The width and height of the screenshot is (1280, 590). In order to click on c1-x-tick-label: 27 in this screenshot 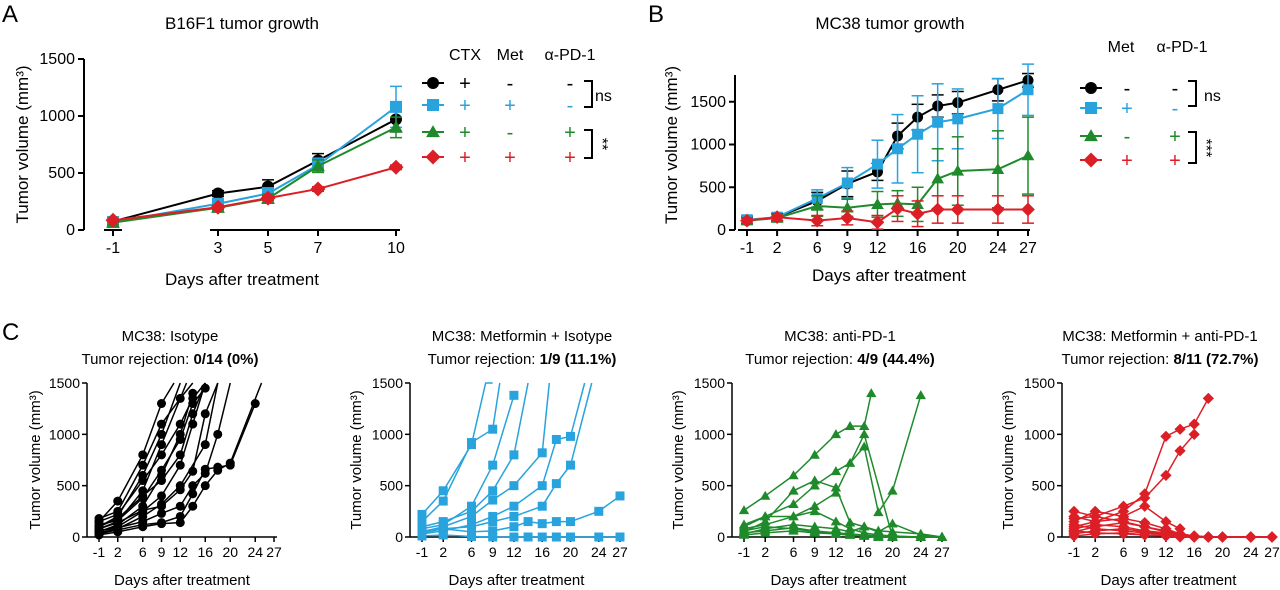, I will do `click(274, 552)`.